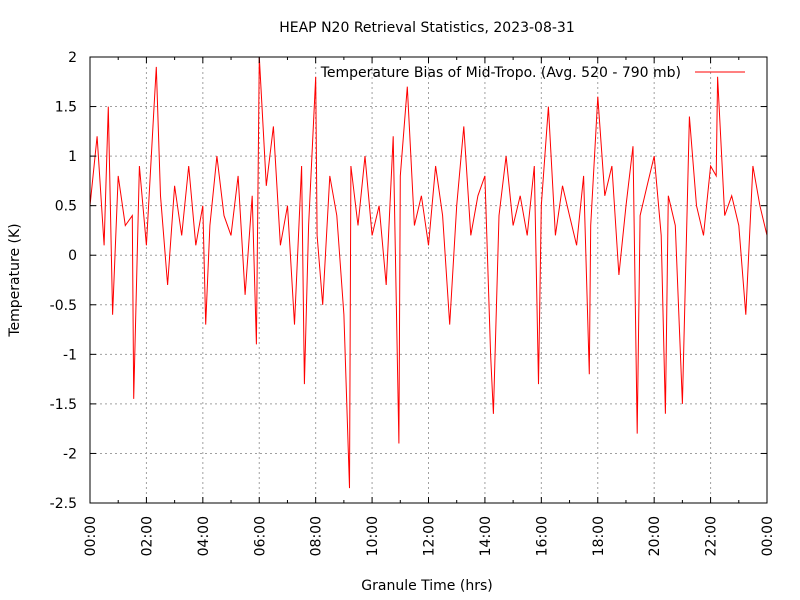 The height and width of the screenshot is (600, 800). Describe the element at coordinates (66, 207) in the screenshot. I see `y-tick-label: 0.5` at that location.